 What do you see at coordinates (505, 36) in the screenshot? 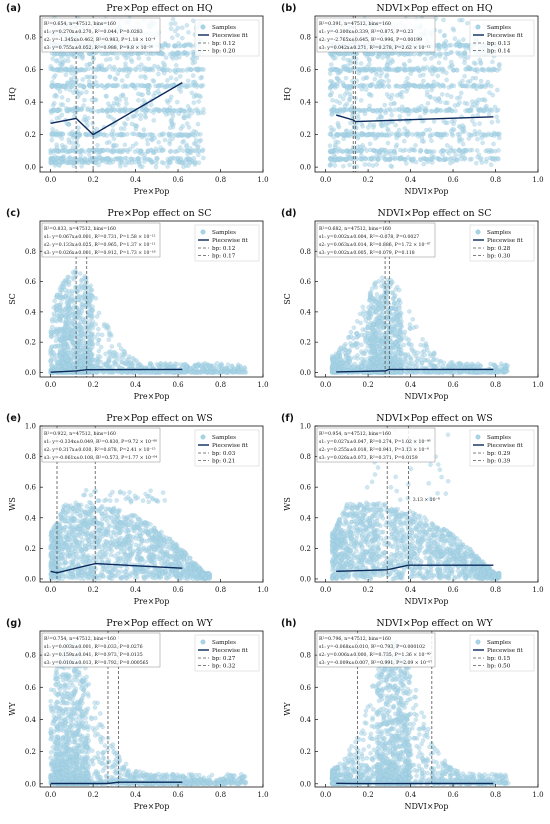
I see `legend-fit-label: Piecewise fit` at bounding box center [505, 36].